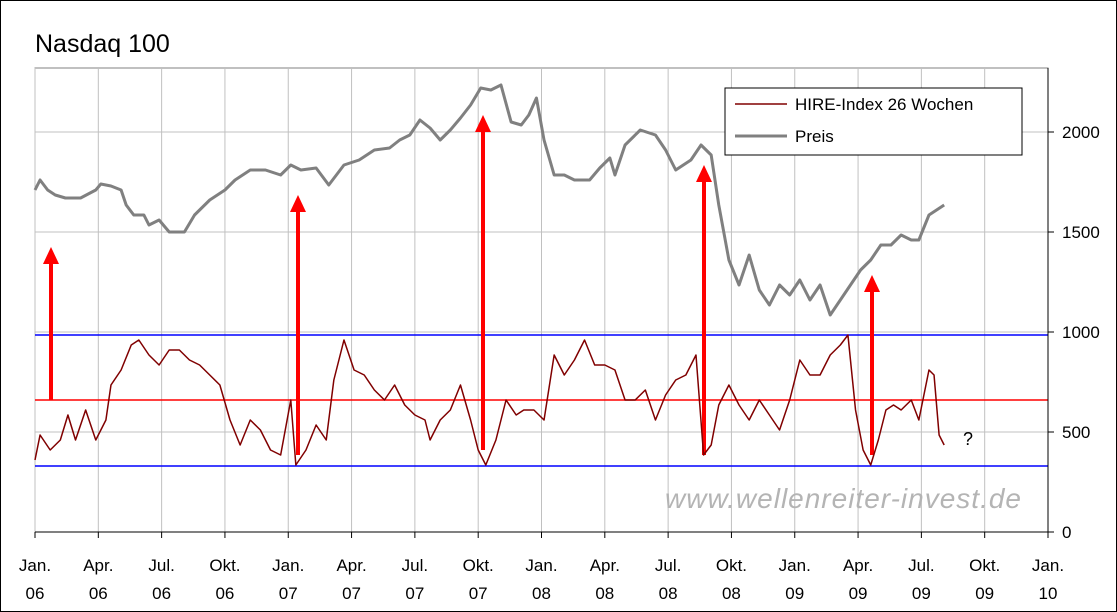 The height and width of the screenshot is (612, 1117). Describe the element at coordinates (668, 579) in the screenshot. I see `x-tick-label: Jul. 08` at that location.